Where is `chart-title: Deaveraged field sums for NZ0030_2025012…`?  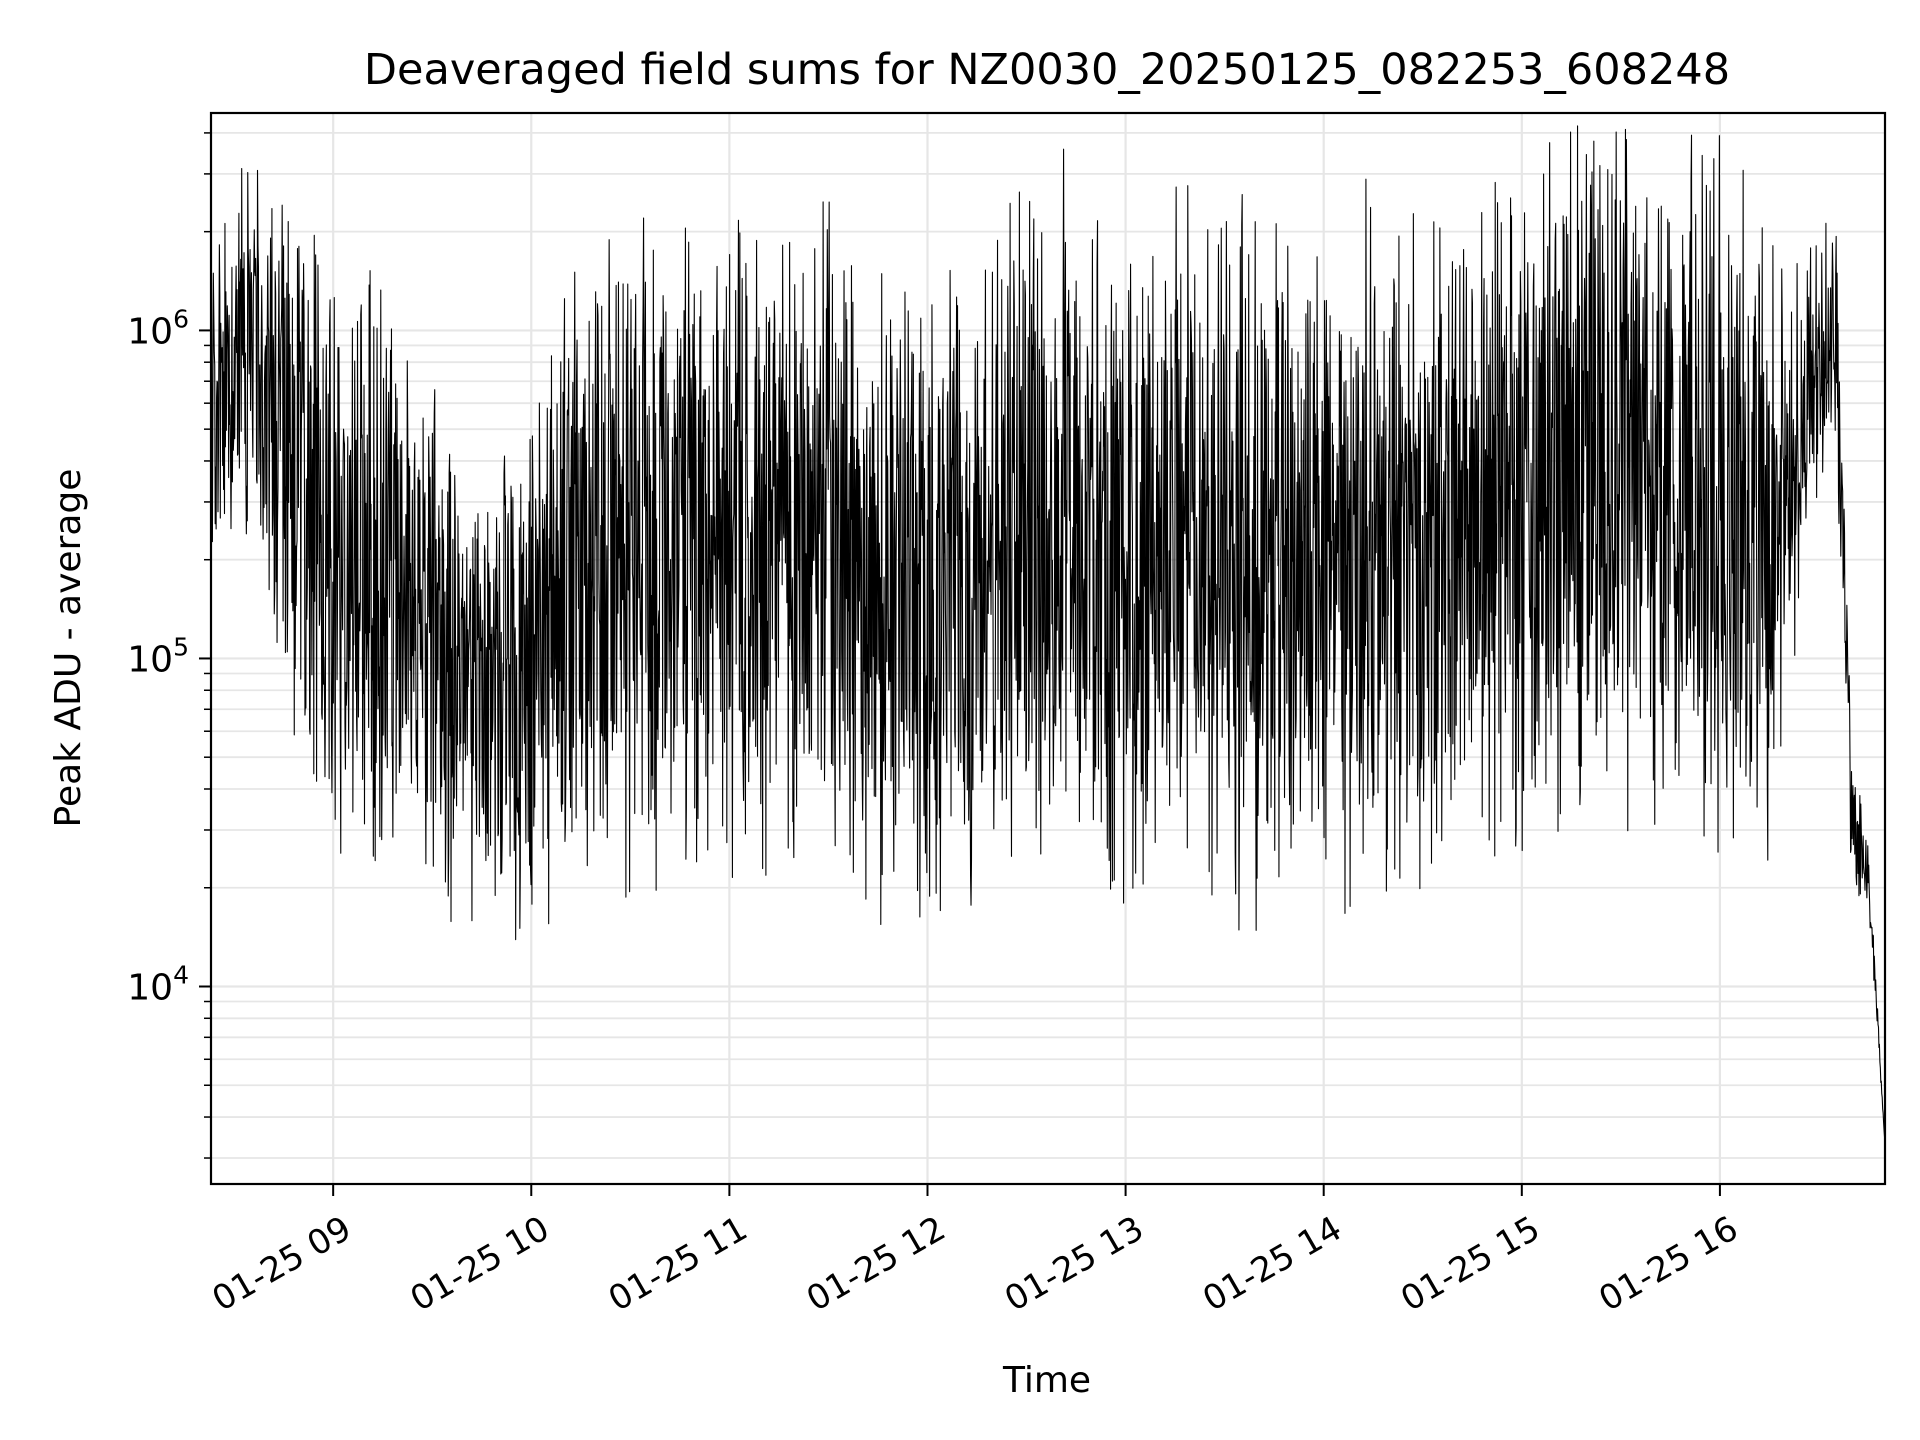
chart-title: Deaveraged field sums for NZ0030_2025012… is located at coordinates (1047, 70).